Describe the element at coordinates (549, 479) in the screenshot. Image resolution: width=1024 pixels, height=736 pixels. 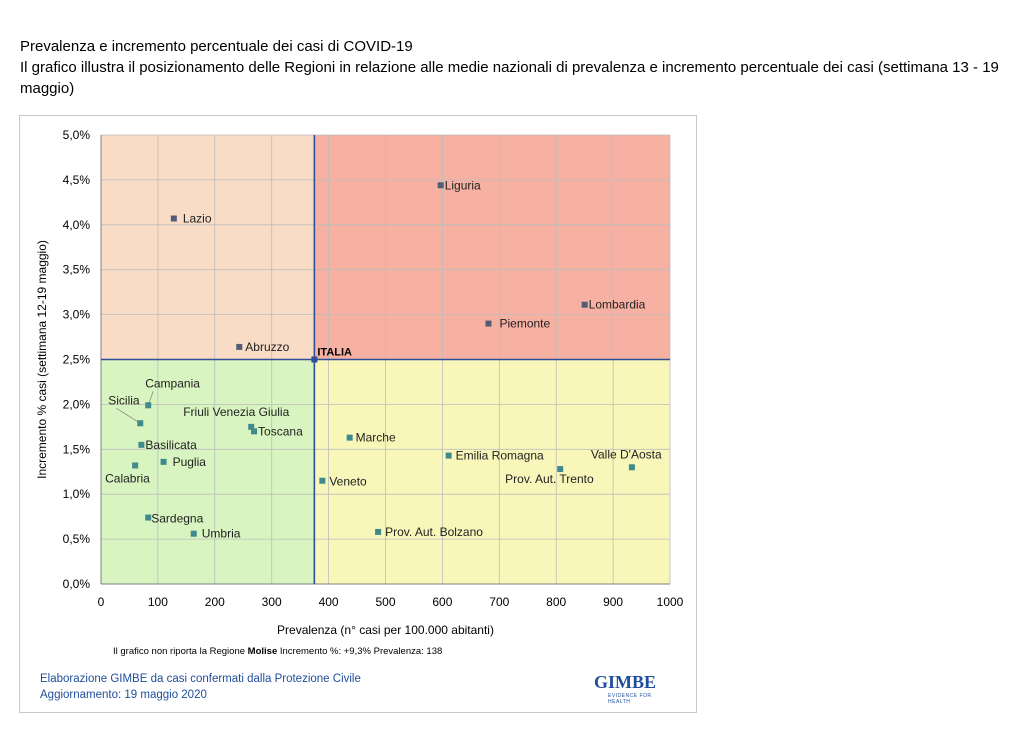
I see `data-point-label: Prov. Aut. Trento` at that location.